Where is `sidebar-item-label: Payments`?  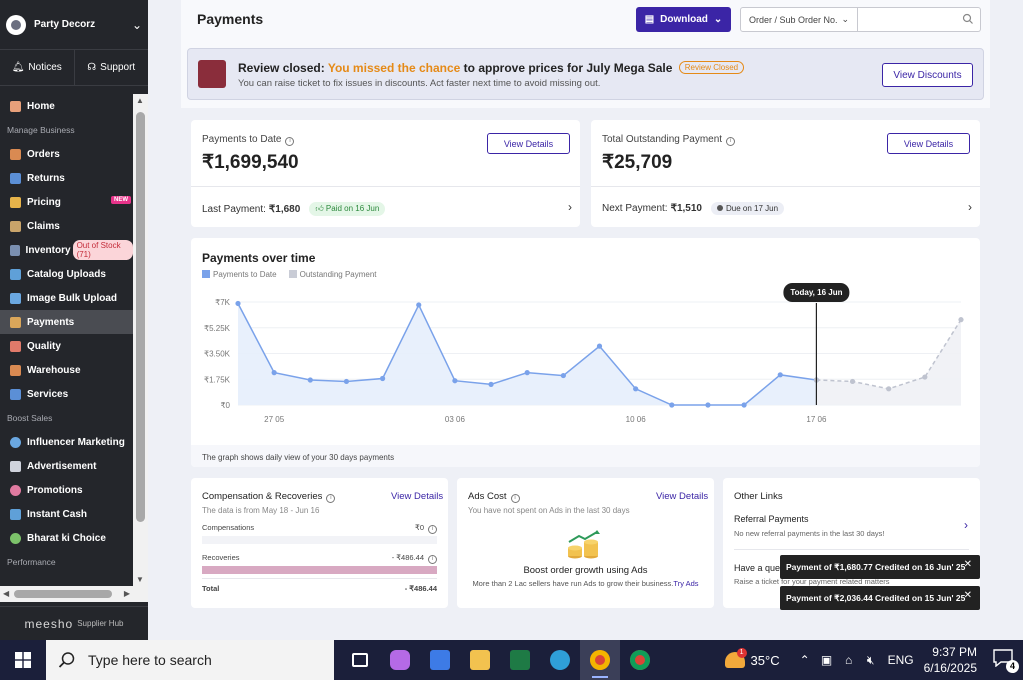
sidebar-item-label: Payments is located at coordinates (51, 322).